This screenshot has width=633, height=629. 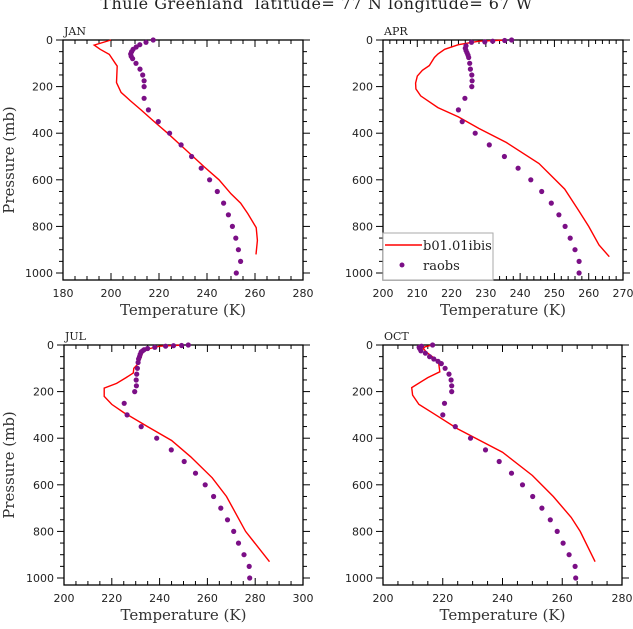 I want to click on panel-label: JAN, so click(x=74, y=31).